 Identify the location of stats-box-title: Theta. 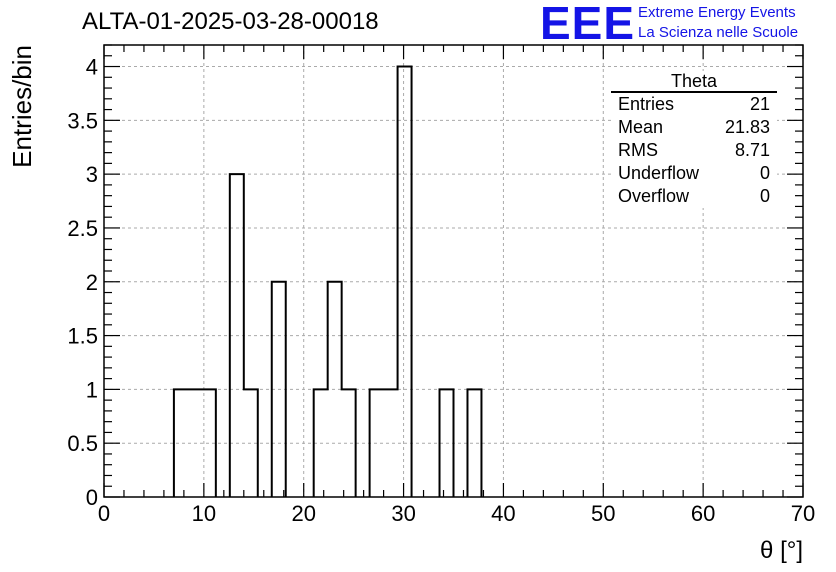
(694, 82).